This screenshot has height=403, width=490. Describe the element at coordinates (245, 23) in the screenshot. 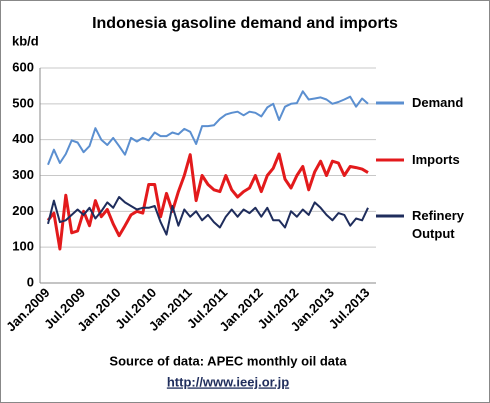

I see `chart-title: Indonesia gasoline demand and imports` at that location.